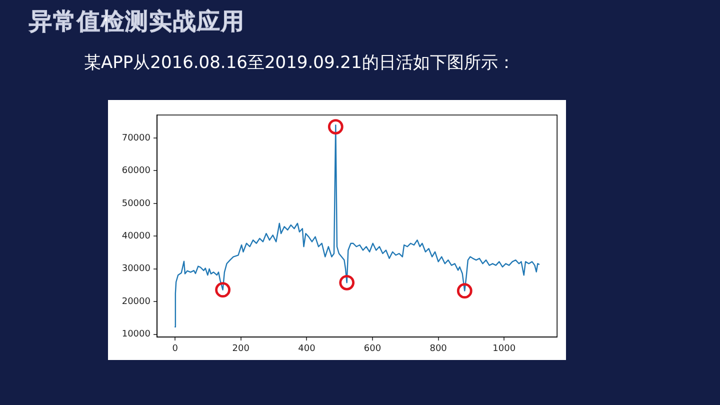 This screenshot has height=405, width=720. Describe the element at coordinates (241, 349) in the screenshot. I see `x-tick-label: 200` at that location.